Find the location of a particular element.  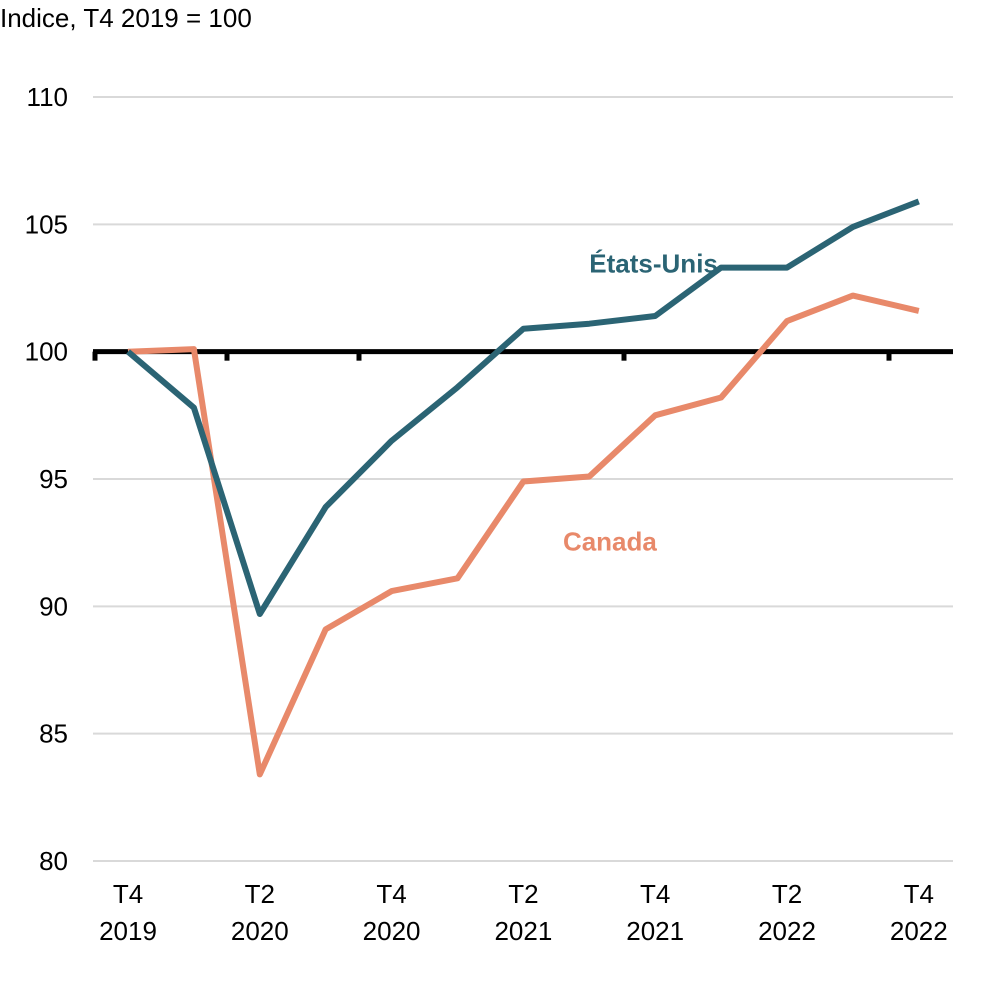

y-axis-ticks: 80 85 90 95 100 105 110 is located at coordinates (46, 479).